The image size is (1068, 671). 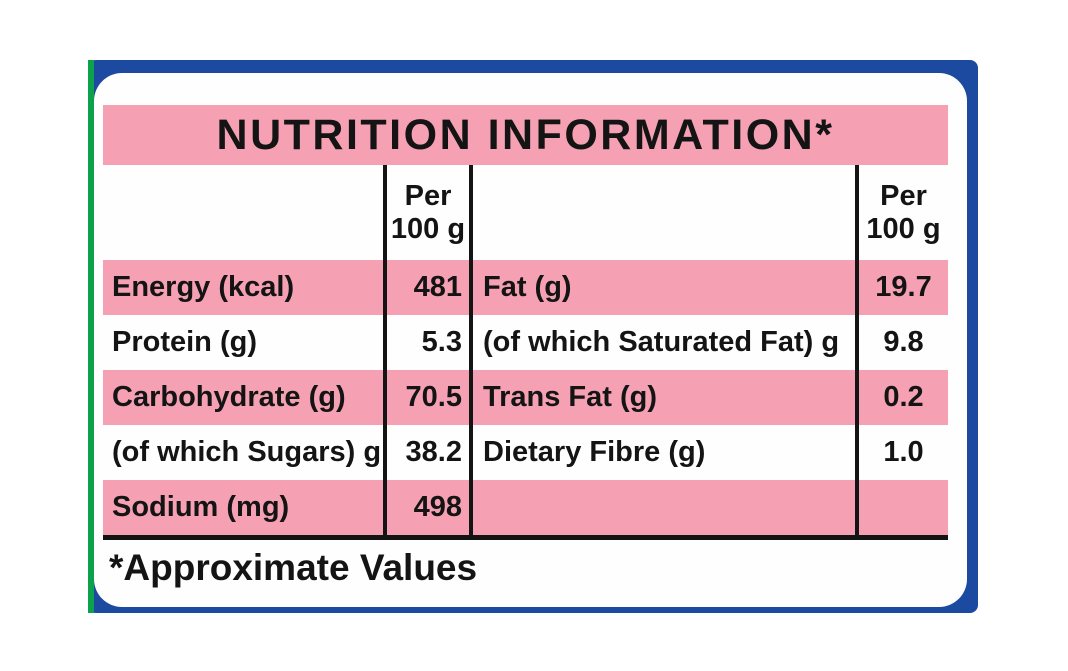 I want to click on nutrient-value, so click(x=901, y=507).